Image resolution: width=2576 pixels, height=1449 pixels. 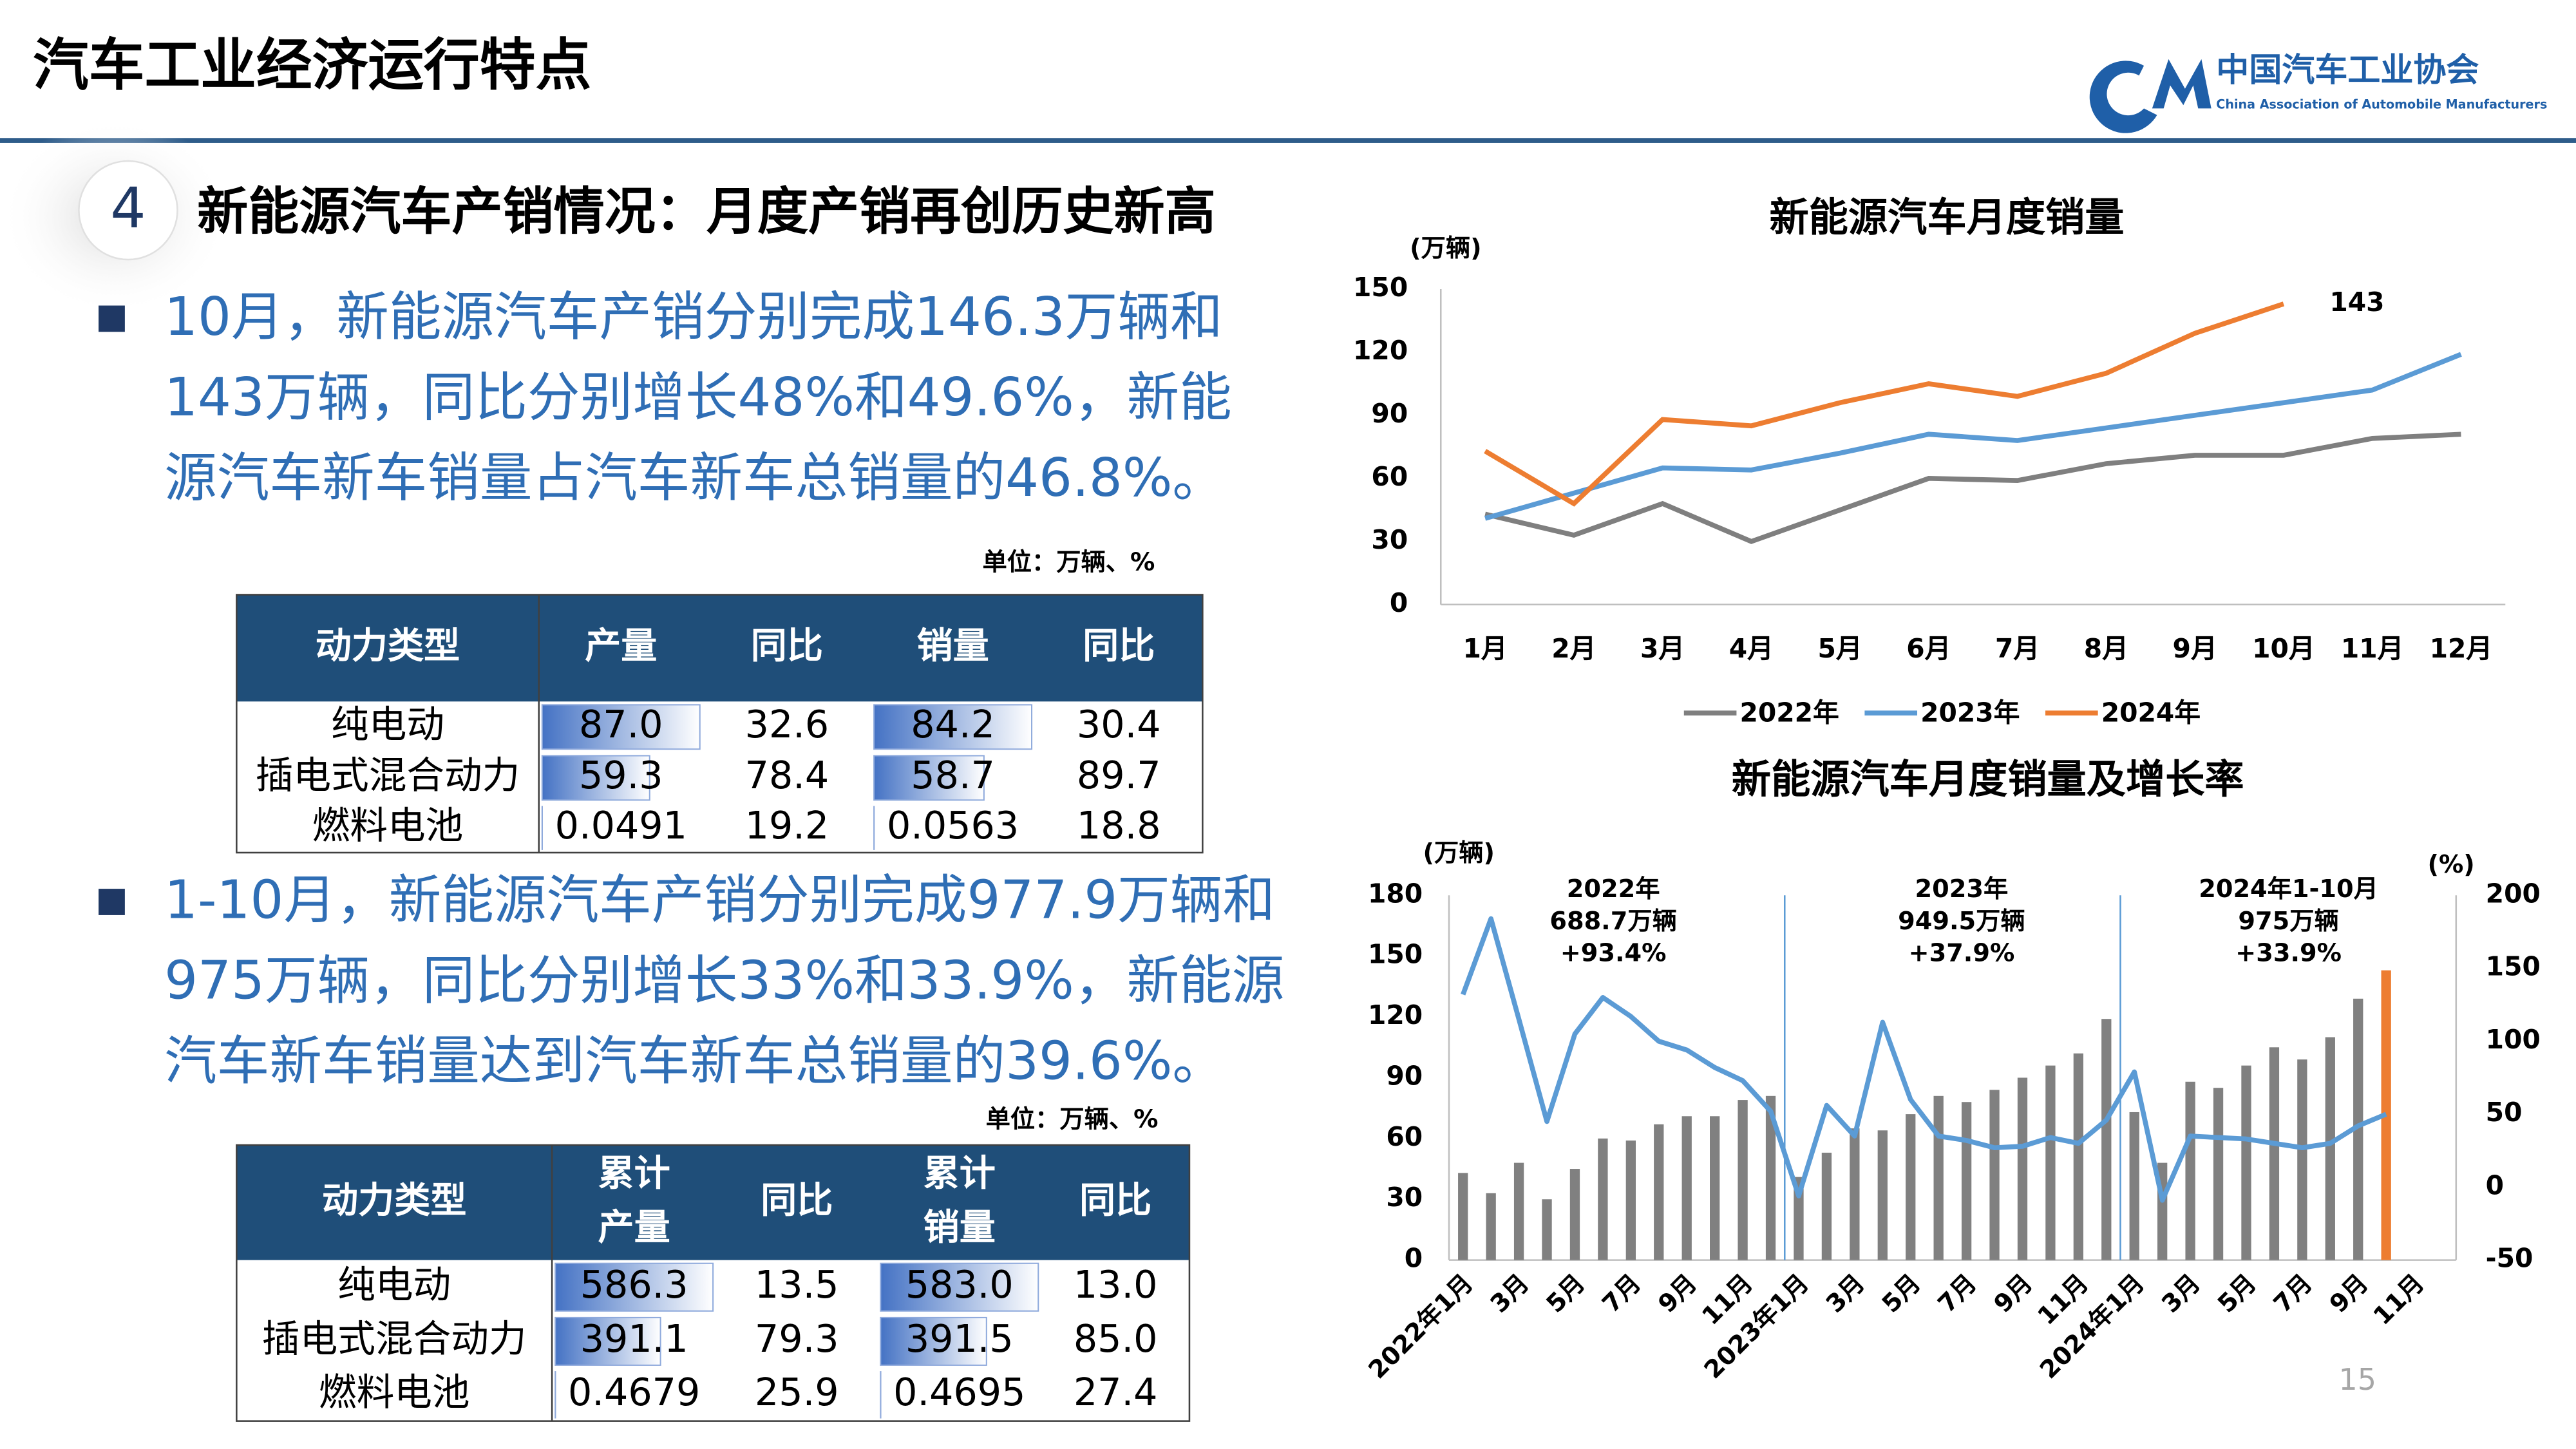 I want to click on x-tick-label: 12月, so click(x=2461, y=649).